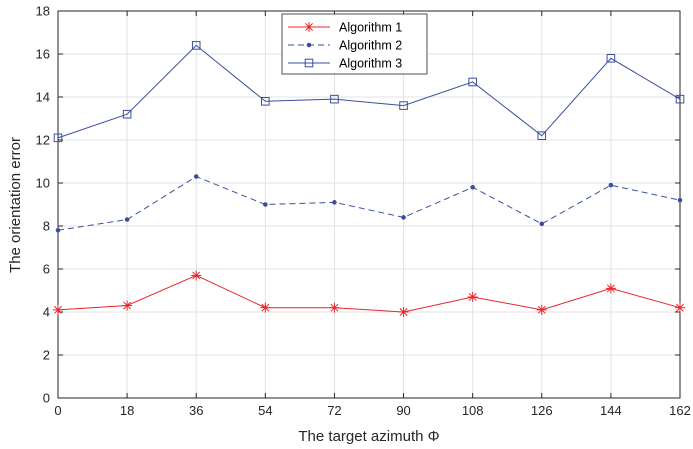 This screenshot has width=693, height=449. What do you see at coordinates (46, 398) in the screenshot?
I see `y-tick-label: 0` at bounding box center [46, 398].